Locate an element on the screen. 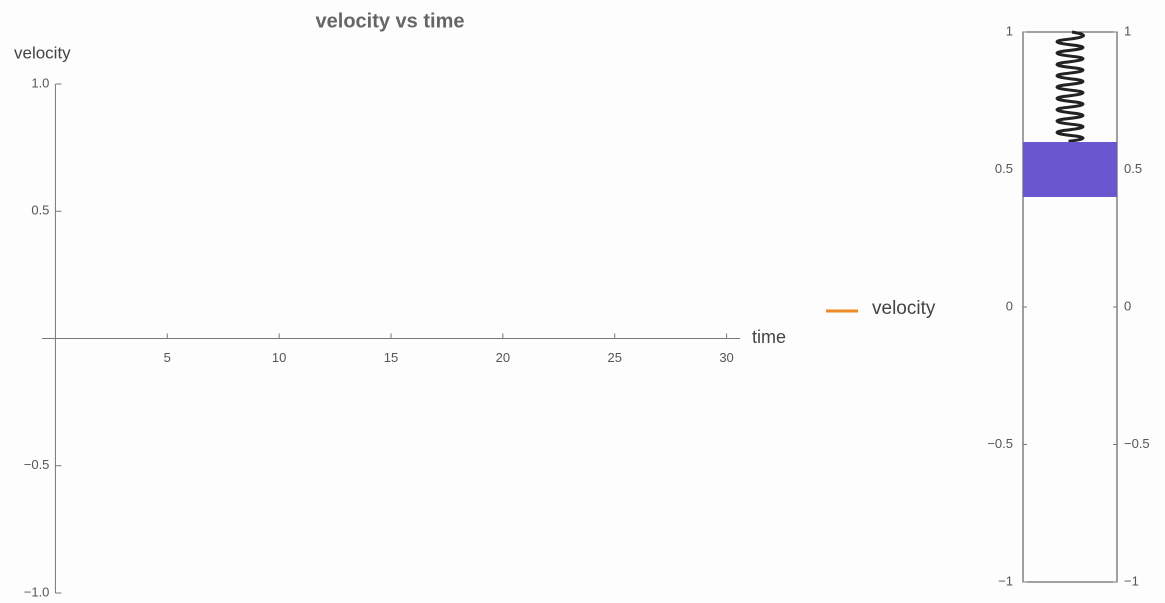 This screenshot has width=1165, height=603. y-axis-label: velocity is located at coordinates (42, 52).